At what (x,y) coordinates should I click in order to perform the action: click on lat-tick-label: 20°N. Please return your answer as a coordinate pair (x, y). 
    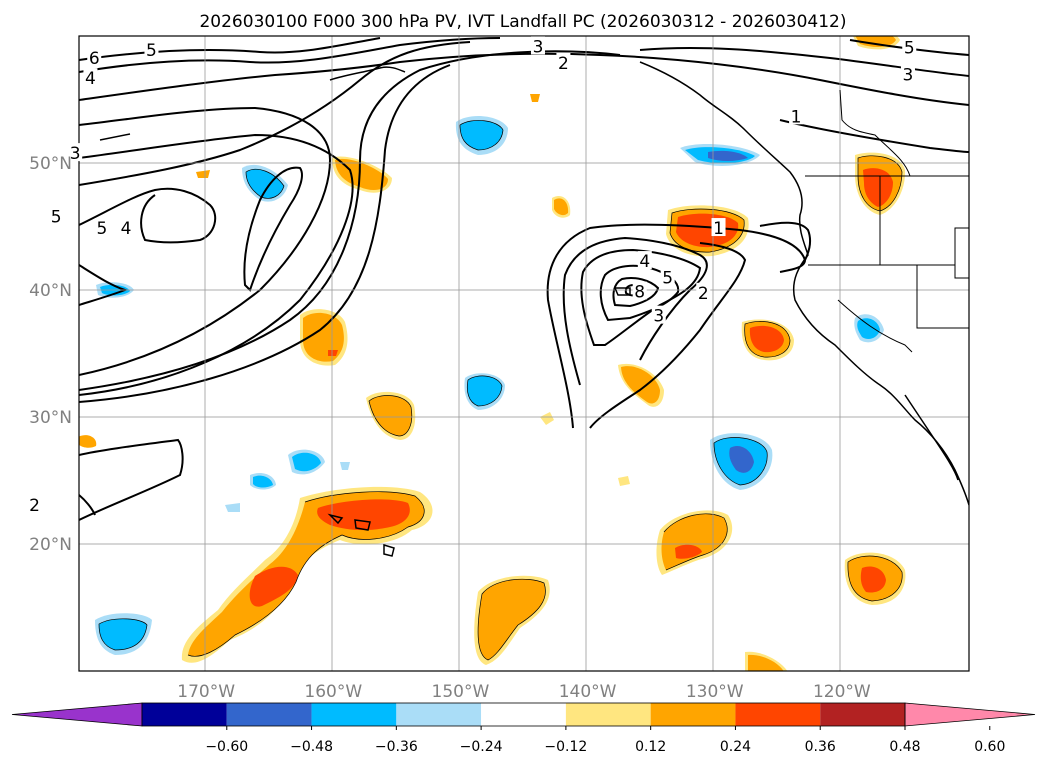
    Looking at the image, I should click on (50, 545).